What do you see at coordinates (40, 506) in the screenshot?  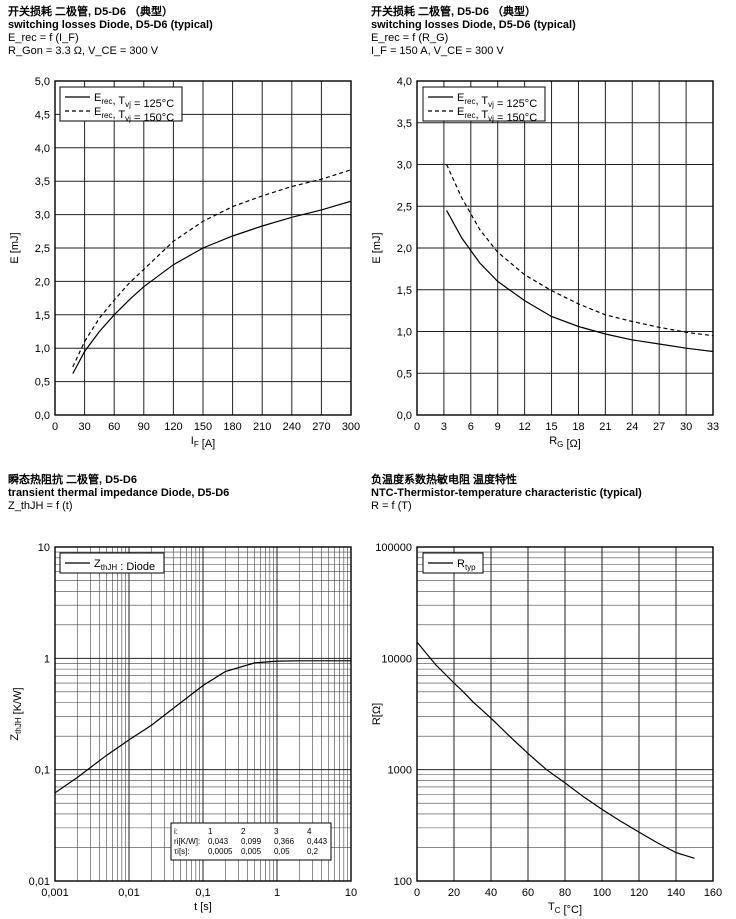 I see `chart3-subtitle: Z_thJH = f (t)` at bounding box center [40, 506].